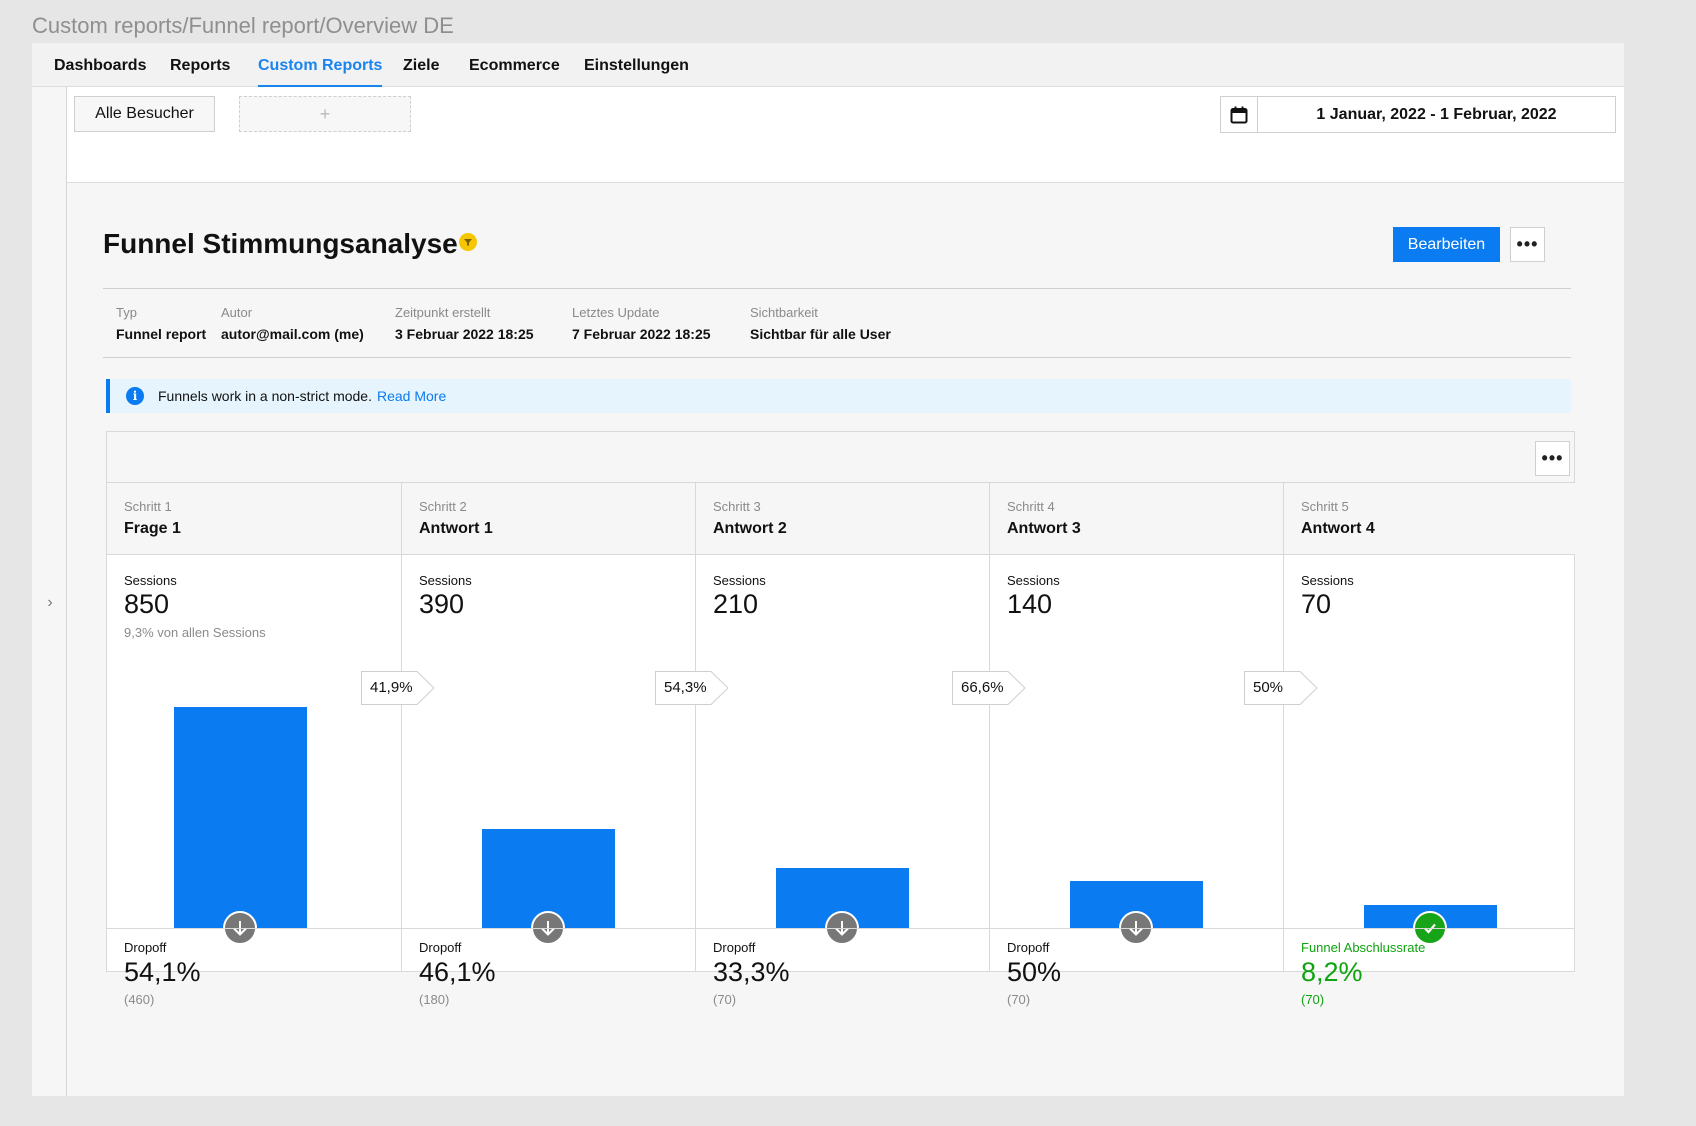  I want to click on conversion-rate: 50%, so click(1268, 687).